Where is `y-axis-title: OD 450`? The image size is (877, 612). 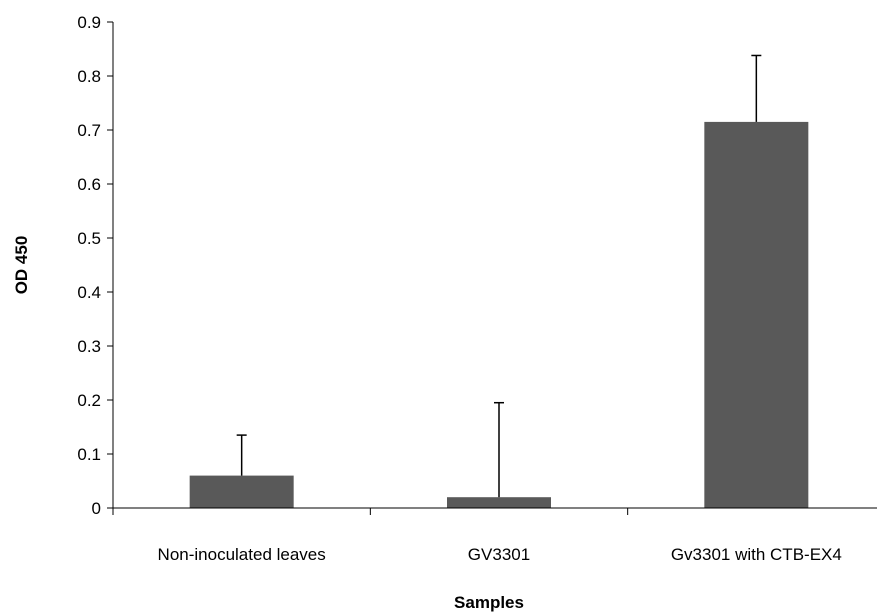 y-axis-title: OD 450 is located at coordinates (21, 265).